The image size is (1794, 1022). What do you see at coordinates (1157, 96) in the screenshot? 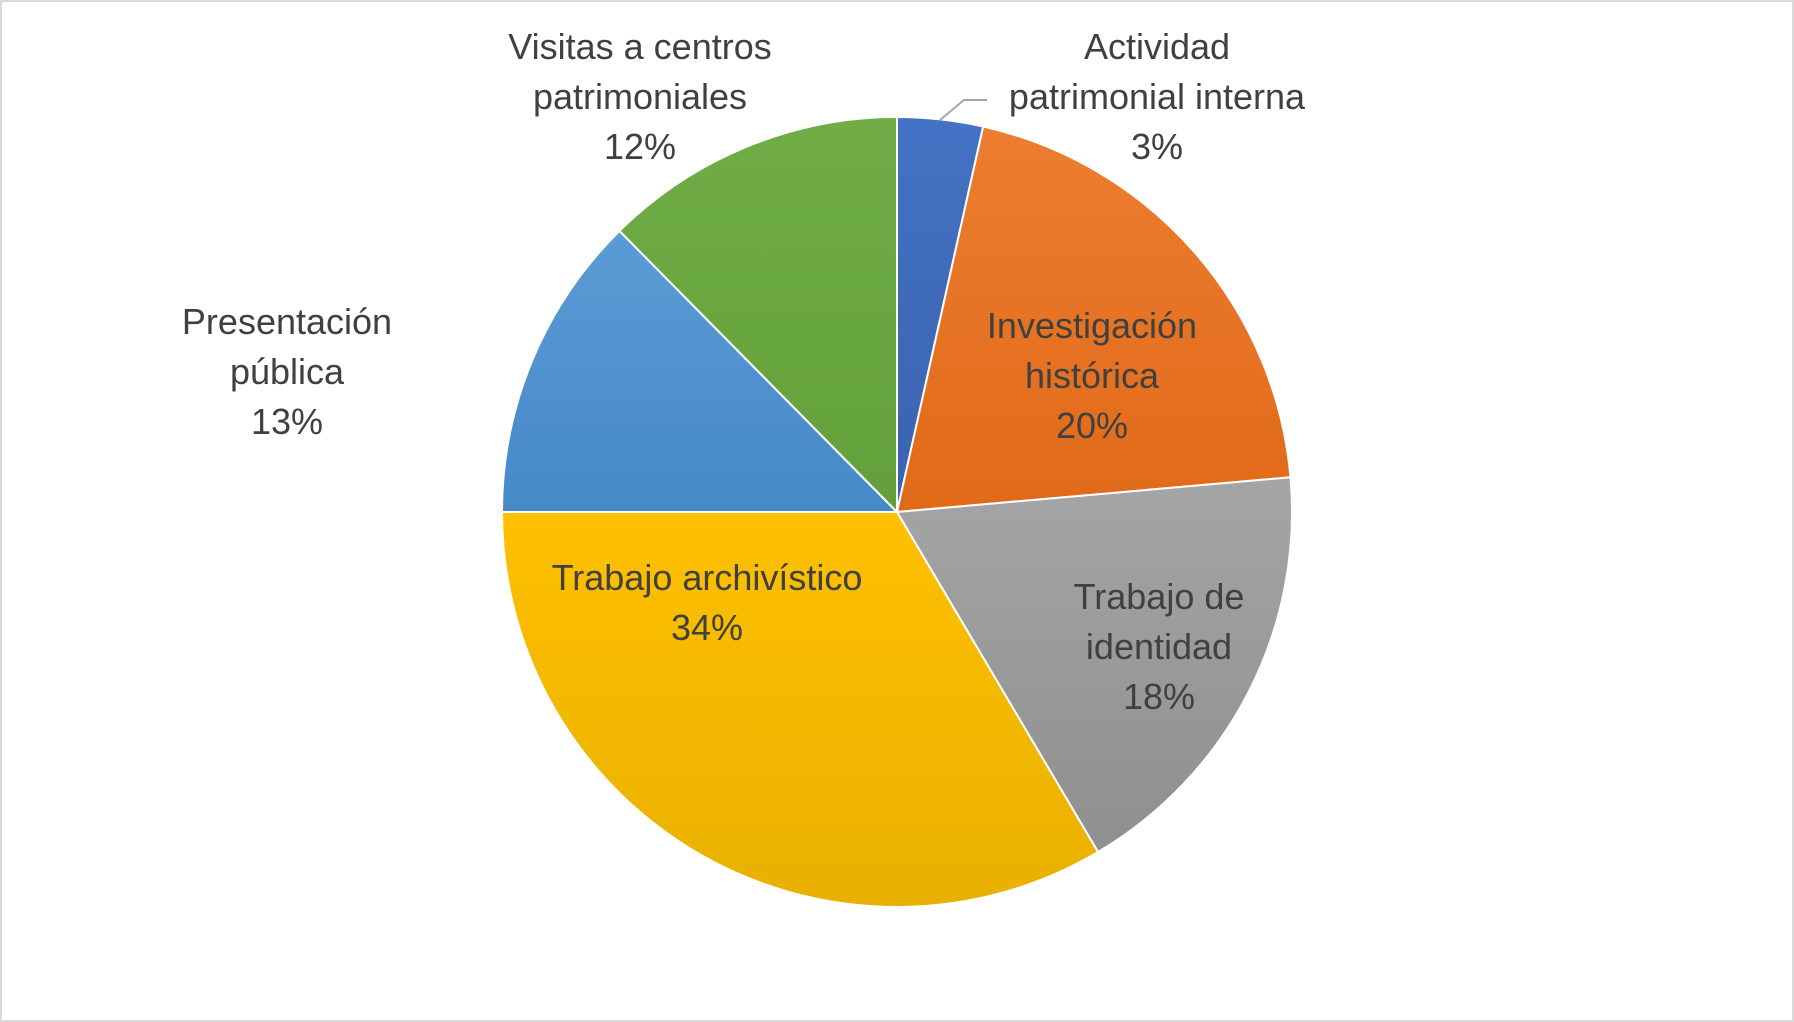
I see `data-label-actividad-patrimonial-interna: Actividad patrimonial interna 3%` at bounding box center [1157, 96].